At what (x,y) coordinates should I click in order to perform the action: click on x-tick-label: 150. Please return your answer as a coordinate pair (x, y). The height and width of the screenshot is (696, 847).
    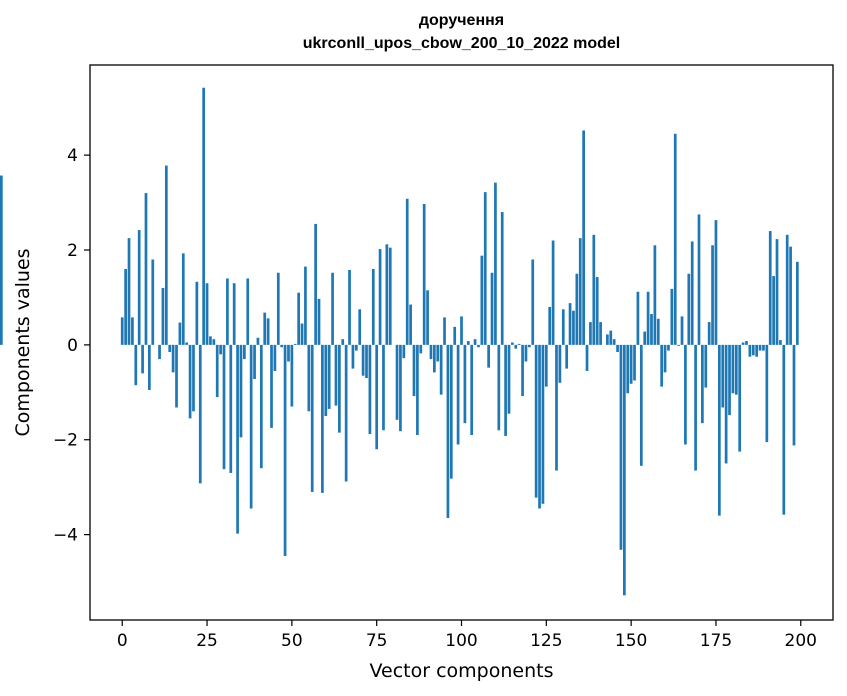
    Looking at the image, I should click on (631, 641).